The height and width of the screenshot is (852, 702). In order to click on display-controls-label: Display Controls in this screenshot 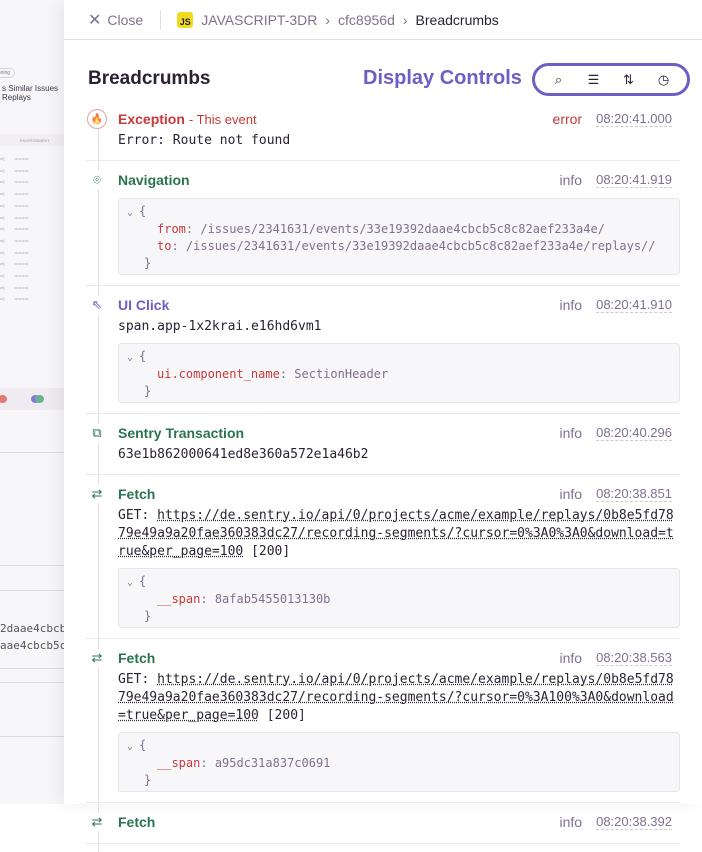, I will do `click(442, 78)`.